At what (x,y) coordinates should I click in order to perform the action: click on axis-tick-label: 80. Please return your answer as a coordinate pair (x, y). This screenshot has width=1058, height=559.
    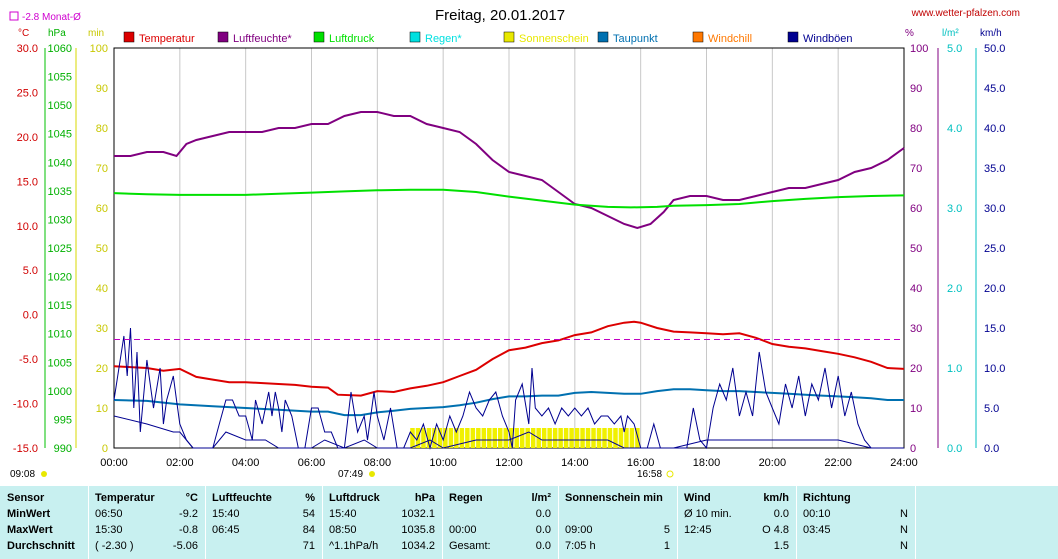
    Looking at the image, I should click on (102, 129).